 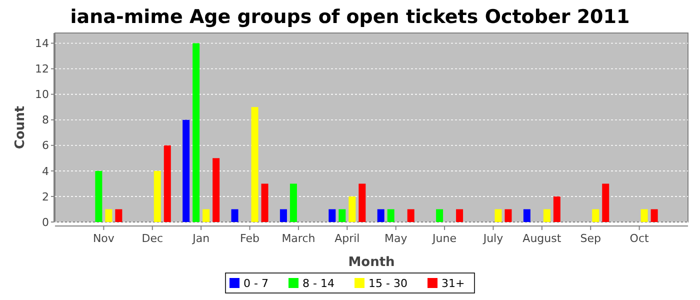 I want to click on x-tick-label: June, so click(x=444, y=238).